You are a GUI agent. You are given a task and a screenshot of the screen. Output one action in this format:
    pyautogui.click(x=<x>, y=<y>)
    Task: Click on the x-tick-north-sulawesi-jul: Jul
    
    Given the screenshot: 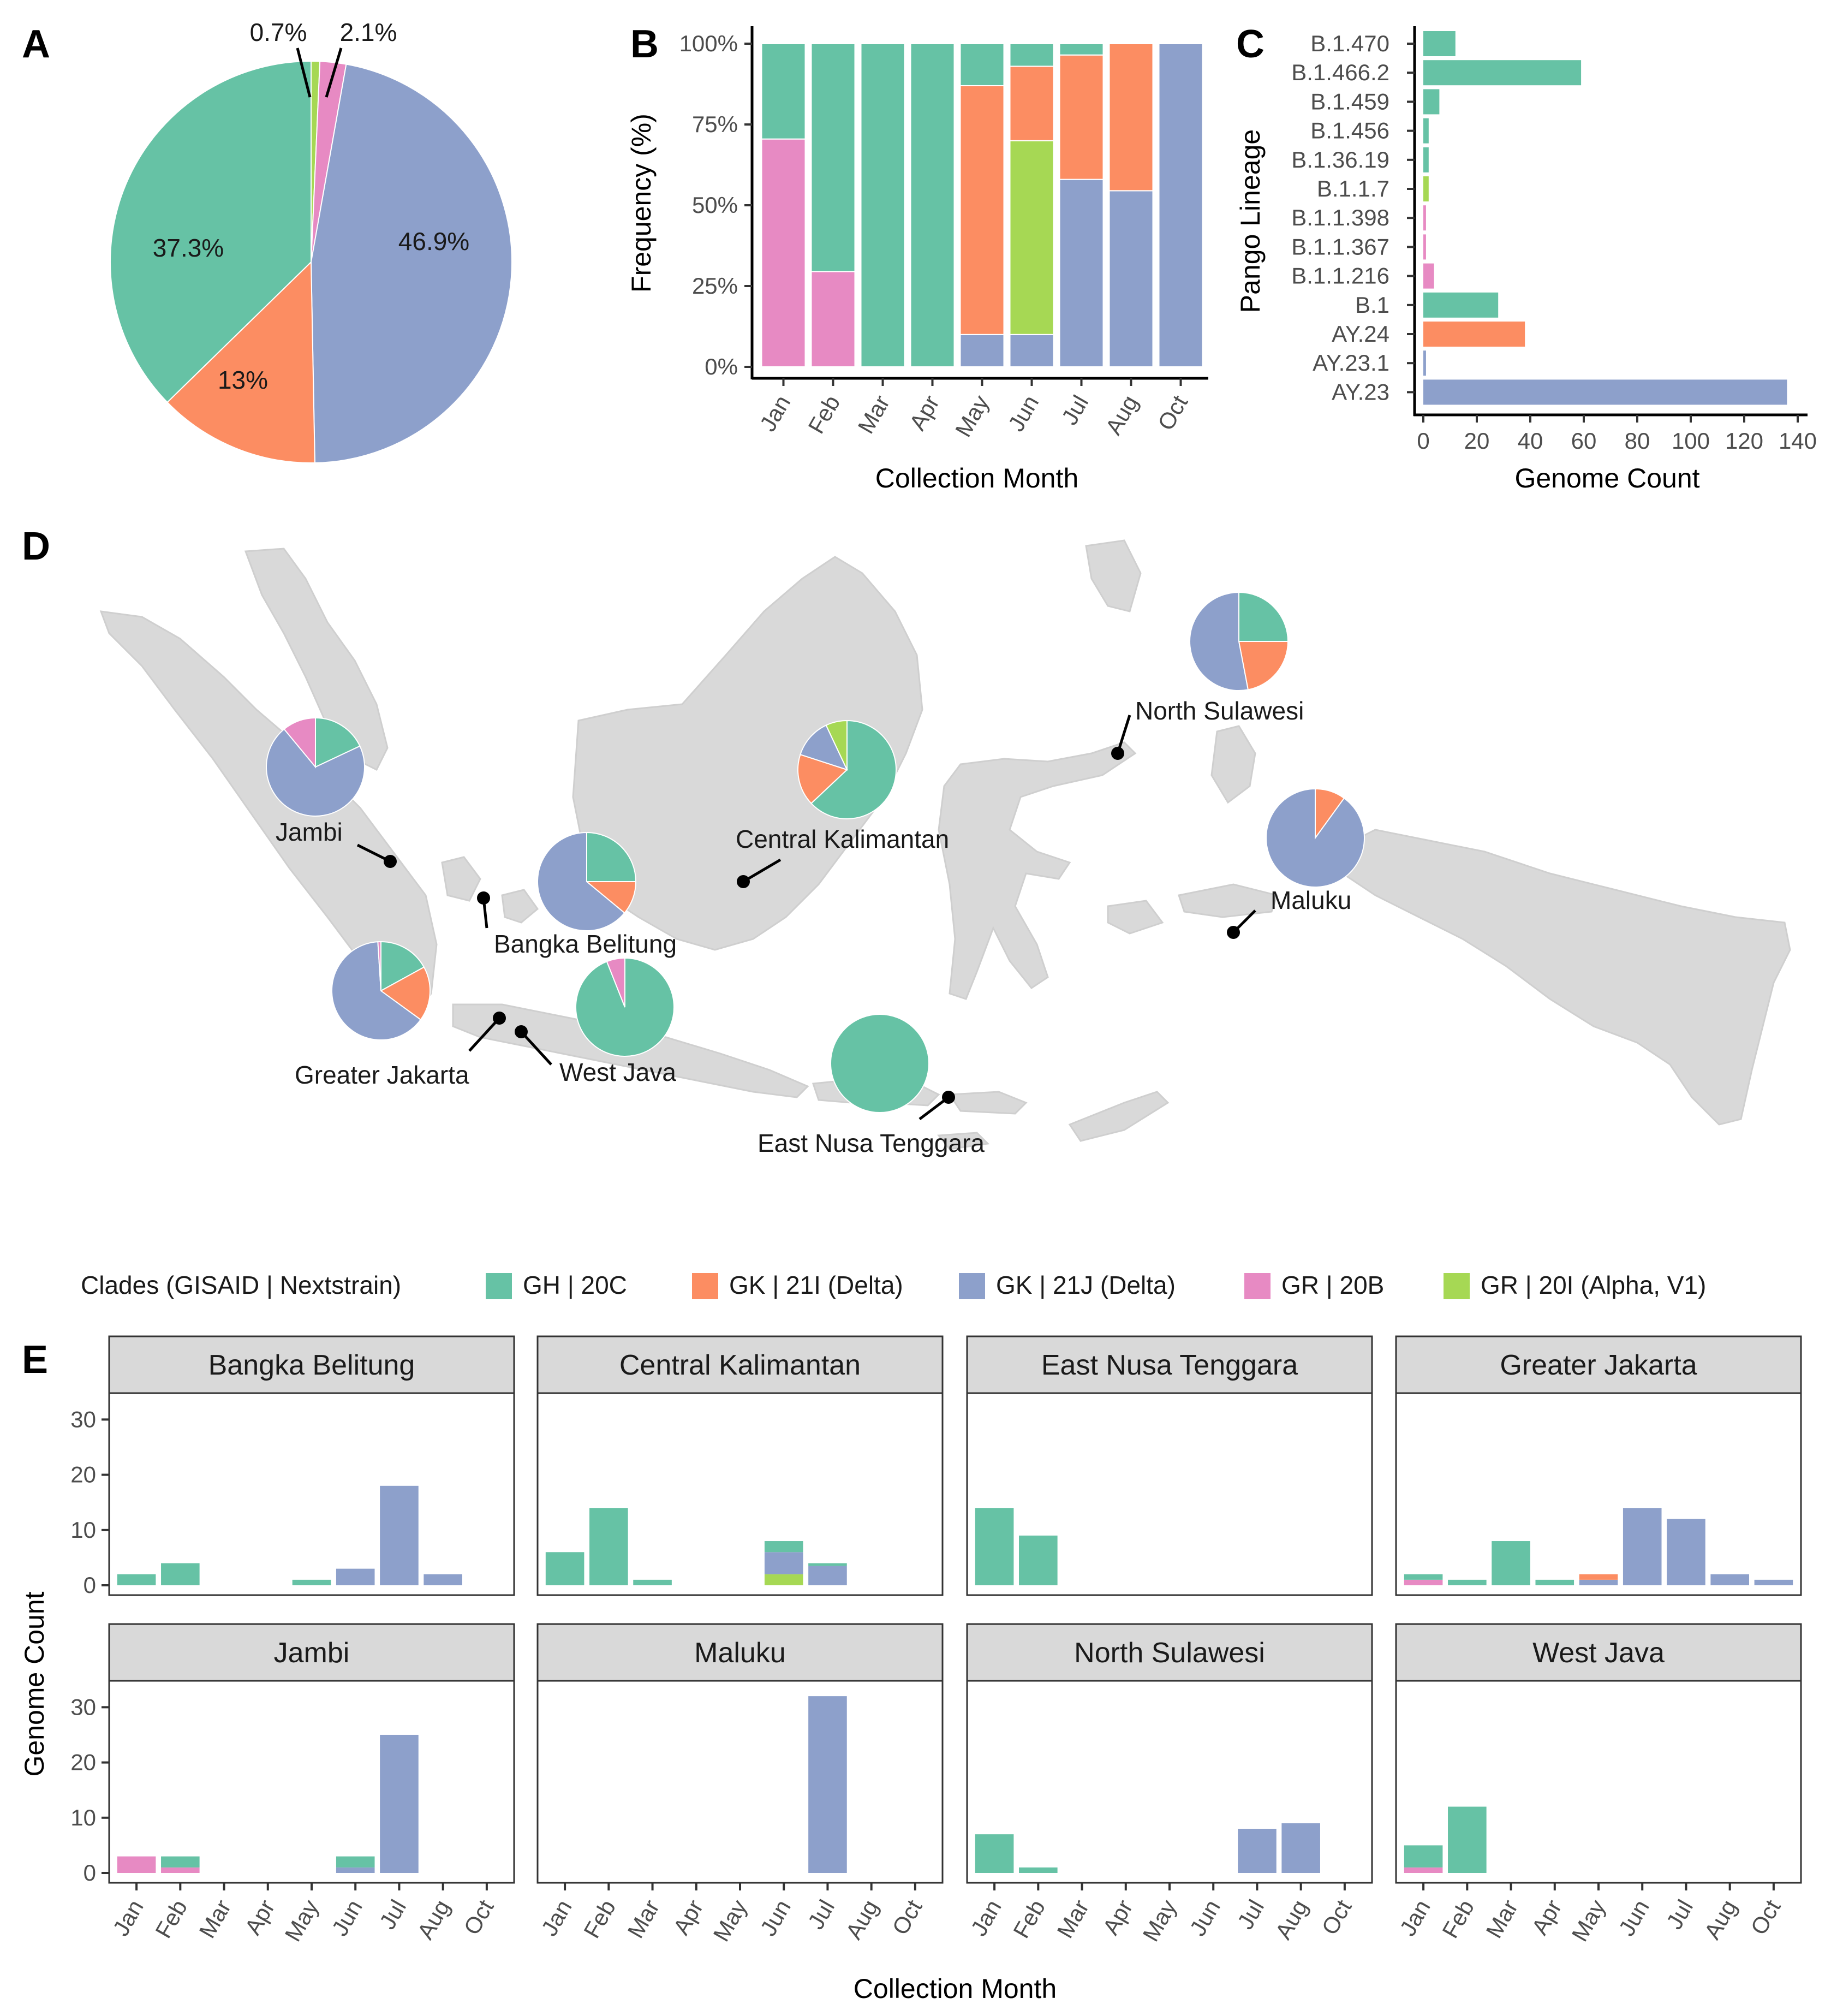 What is the action you would take?
    pyautogui.click(x=1250, y=1914)
    